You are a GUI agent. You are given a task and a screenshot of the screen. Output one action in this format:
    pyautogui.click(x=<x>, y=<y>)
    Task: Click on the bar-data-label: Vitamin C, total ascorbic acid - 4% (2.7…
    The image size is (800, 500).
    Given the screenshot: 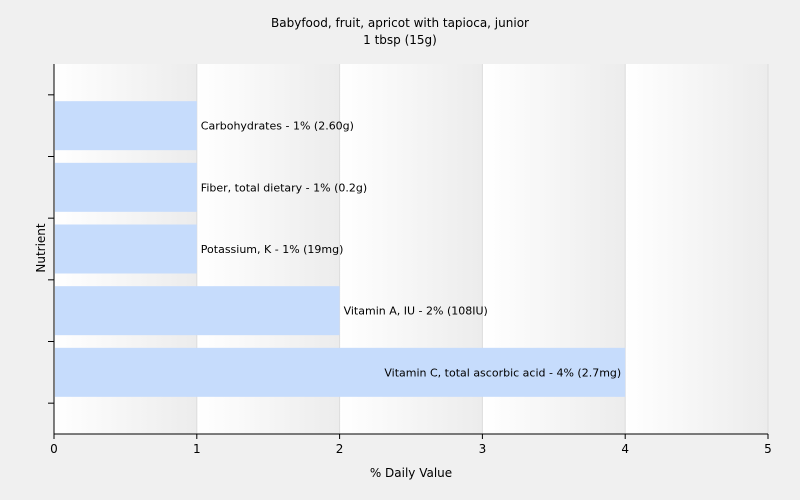 What is the action you would take?
    pyautogui.click(x=502, y=372)
    